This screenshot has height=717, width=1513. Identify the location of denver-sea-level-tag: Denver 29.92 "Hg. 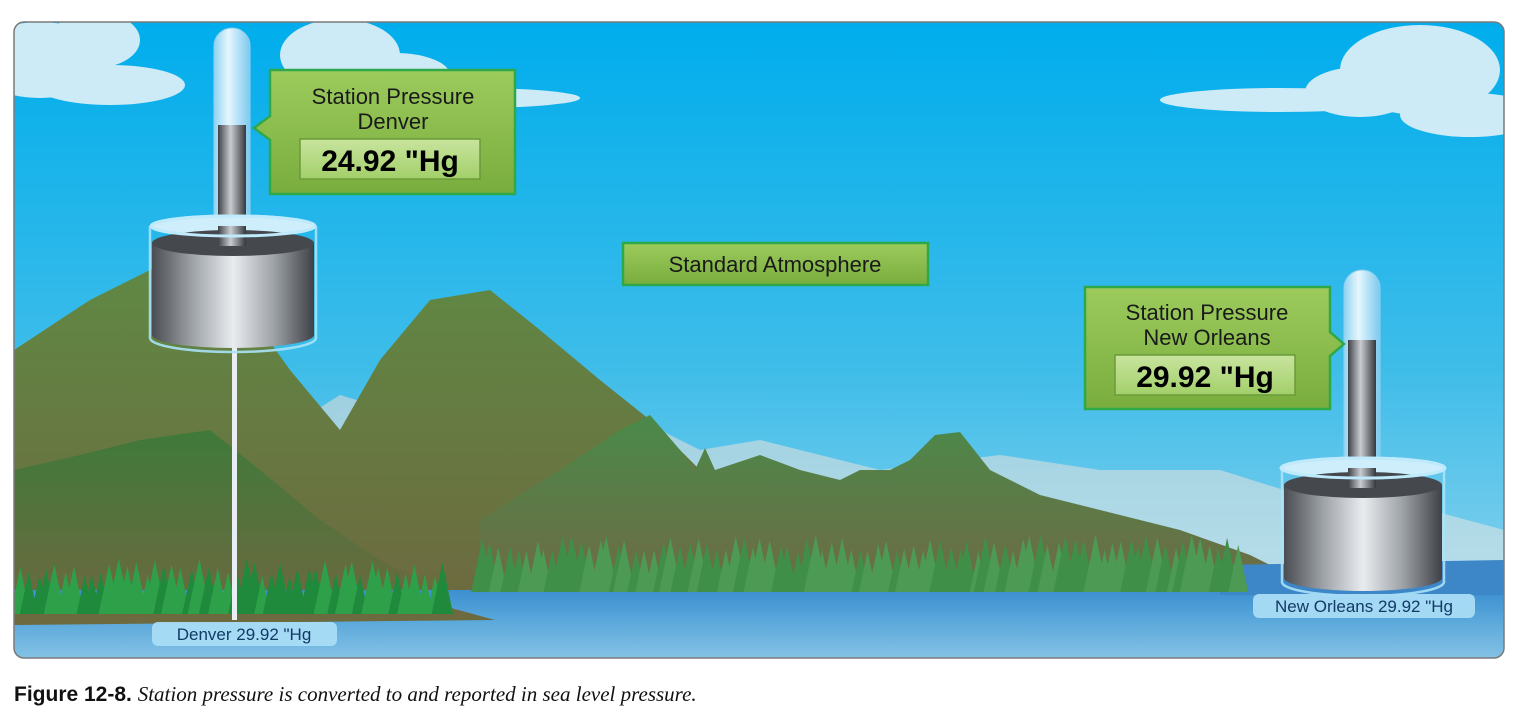
(244, 634).